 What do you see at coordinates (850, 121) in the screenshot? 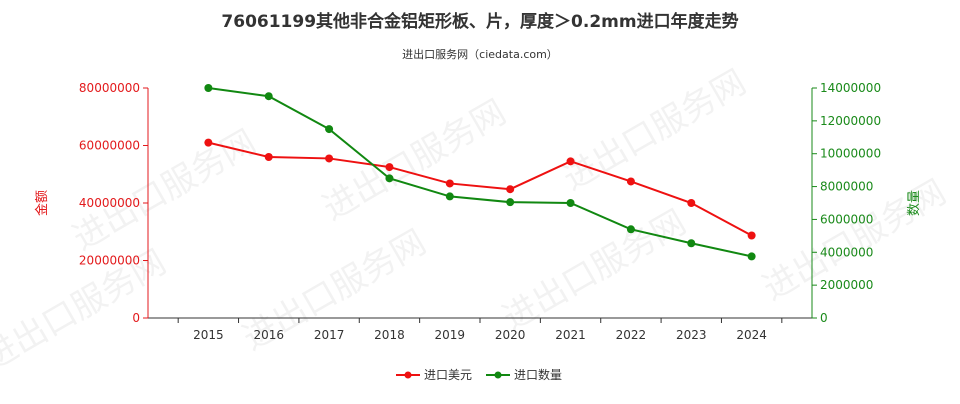
I see `right-tick-label: 12000000` at bounding box center [850, 121].